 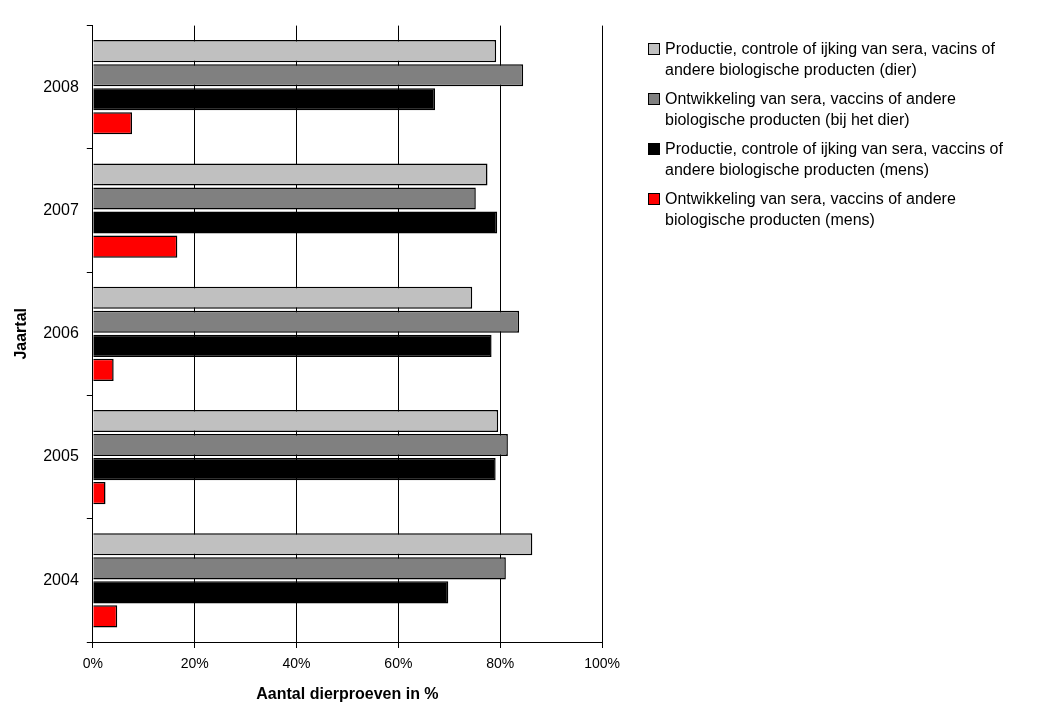 I want to click on x-tick-label: 20%, so click(x=194, y=663).